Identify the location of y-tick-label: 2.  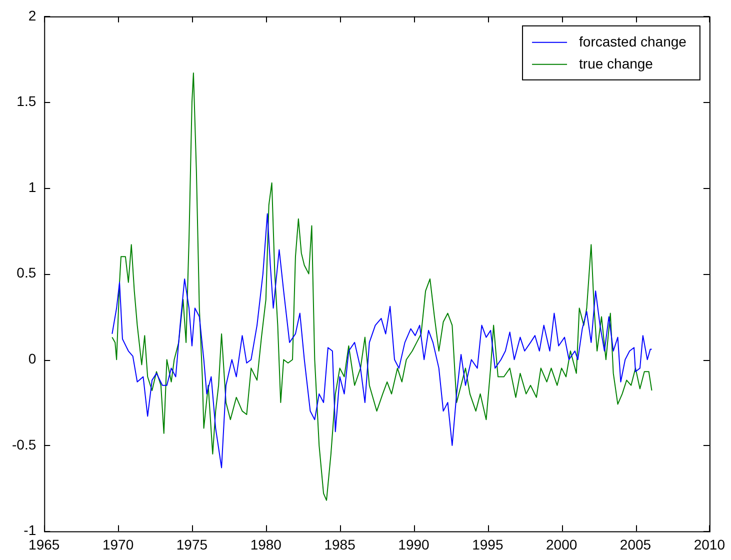
(32, 15).